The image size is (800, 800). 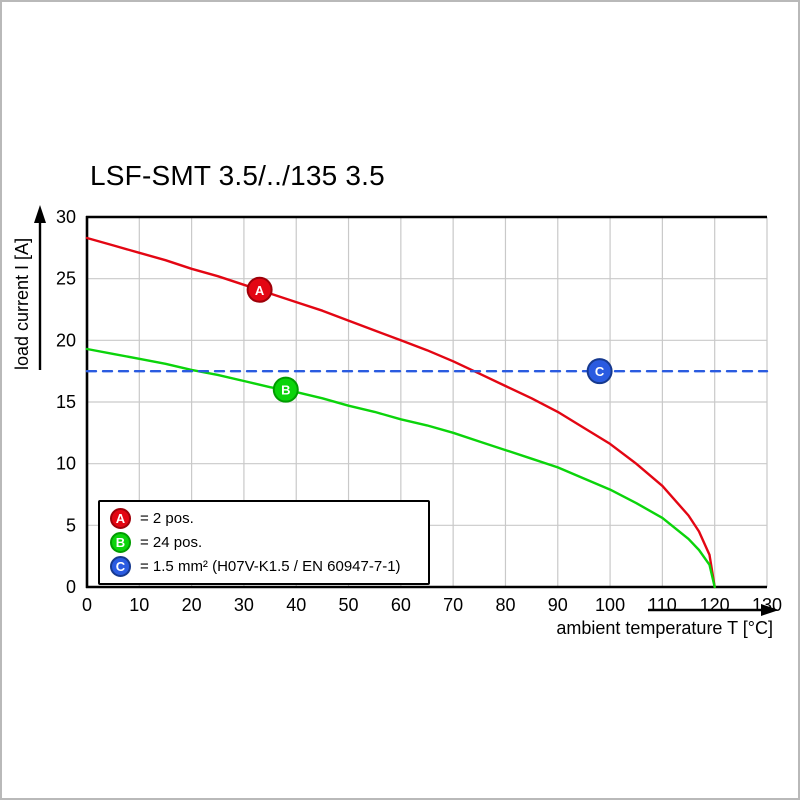 I want to click on x-tick-label: 50, so click(x=349, y=605).